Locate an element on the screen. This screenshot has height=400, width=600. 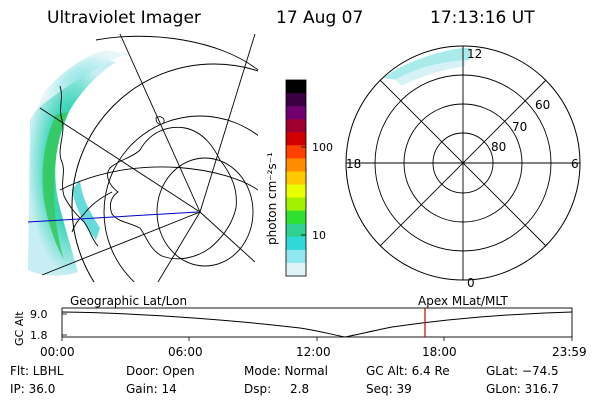
timeline-frame is located at coordinates (317, 322).